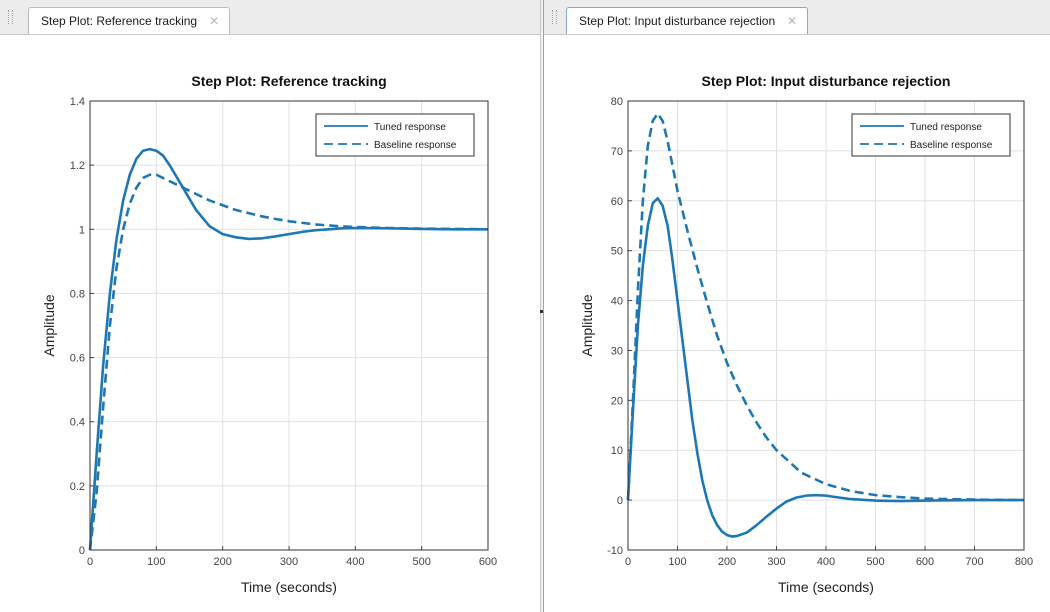 This screenshot has width=1050, height=612. I want to click on y-tick-label: 0.2, so click(77, 487).